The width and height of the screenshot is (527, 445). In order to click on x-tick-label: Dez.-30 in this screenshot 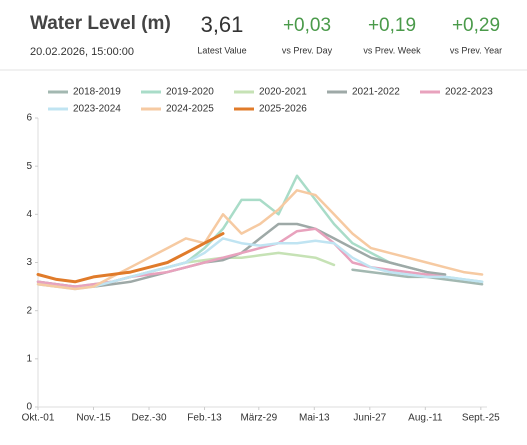, I will do `click(149, 418)`.